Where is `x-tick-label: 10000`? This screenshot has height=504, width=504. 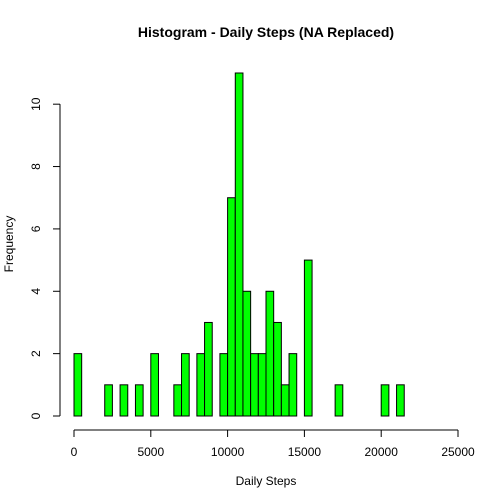
x-tick-label: 10000 is located at coordinates (228, 452).